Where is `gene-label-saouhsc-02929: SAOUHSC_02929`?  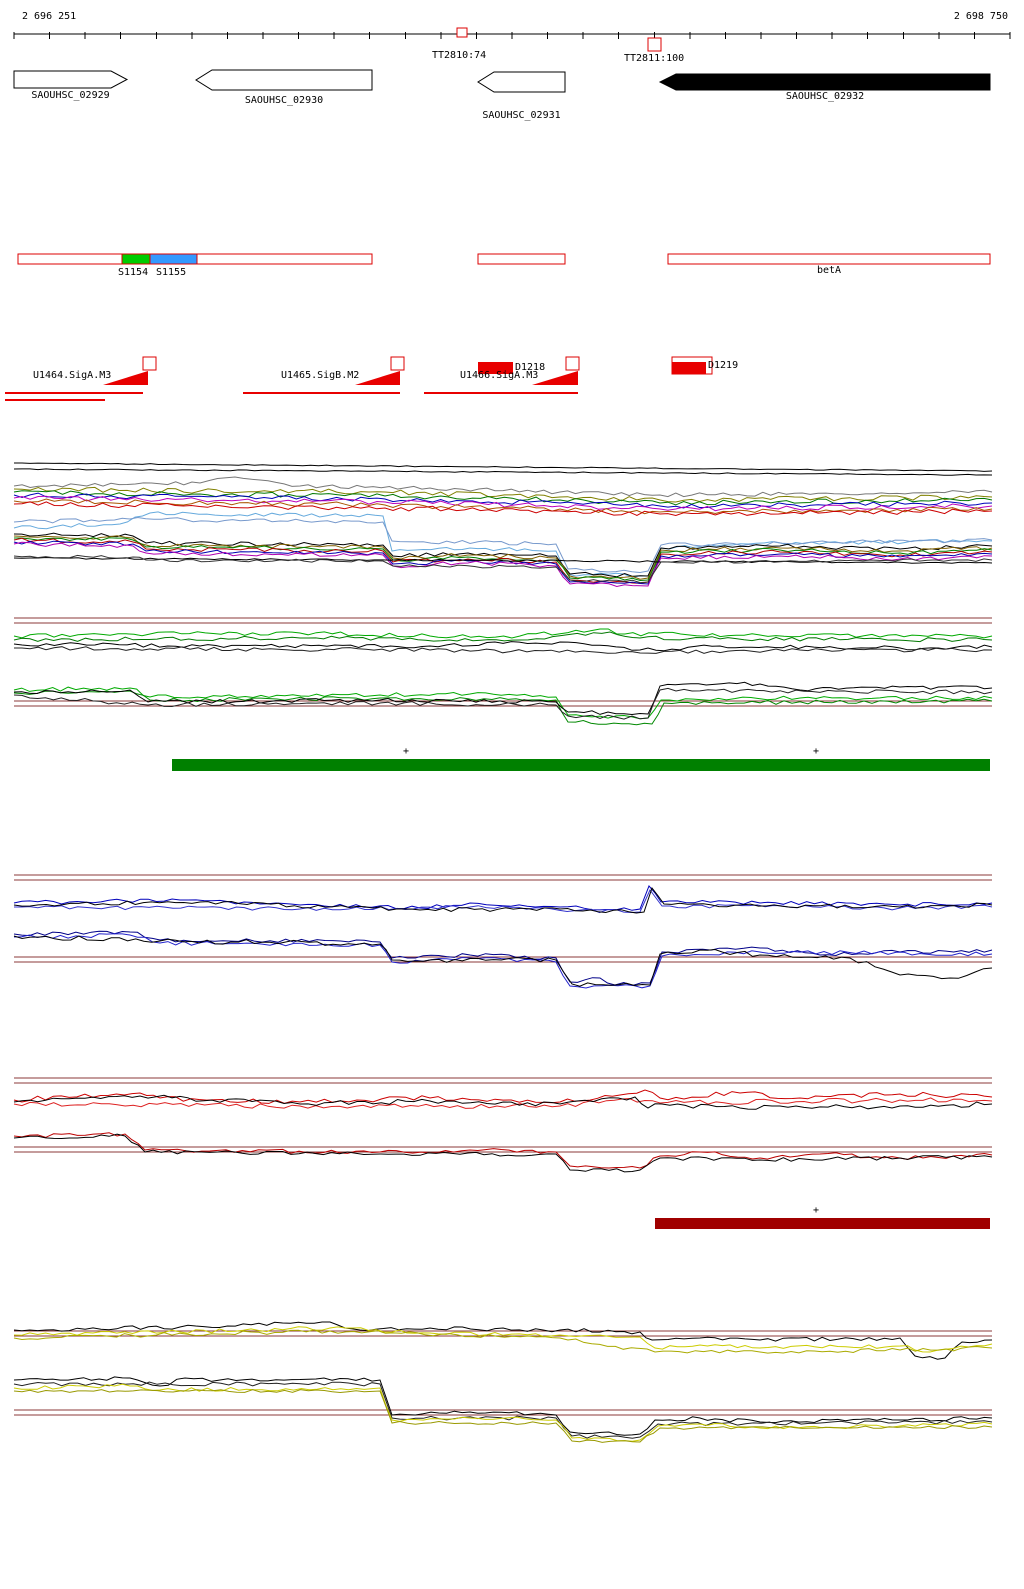 gene-label-saouhsc-02929: SAOUHSC_02929 is located at coordinates (70, 95).